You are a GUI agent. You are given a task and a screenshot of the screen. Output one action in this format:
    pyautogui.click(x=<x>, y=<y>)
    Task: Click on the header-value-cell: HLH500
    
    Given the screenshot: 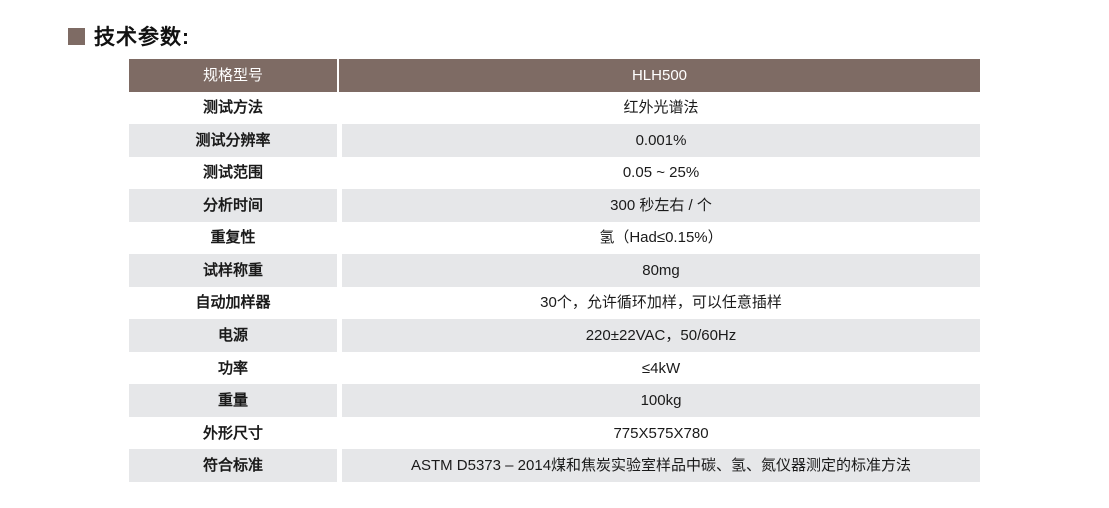 What is the action you would take?
    pyautogui.click(x=659, y=75)
    